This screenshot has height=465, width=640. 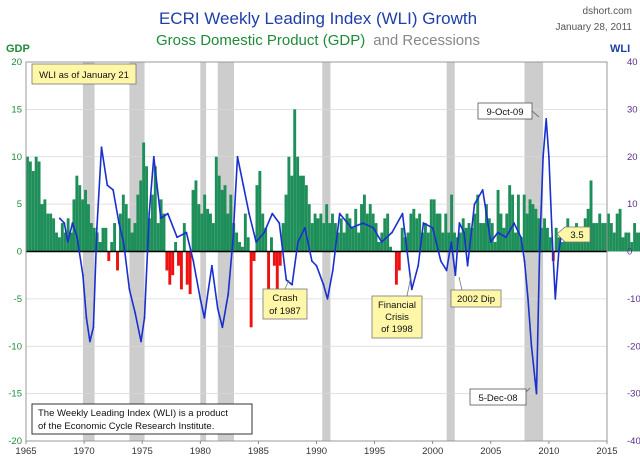 What do you see at coordinates (607, 11) in the screenshot?
I see `site-name: dshort.com` at bounding box center [607, 11].